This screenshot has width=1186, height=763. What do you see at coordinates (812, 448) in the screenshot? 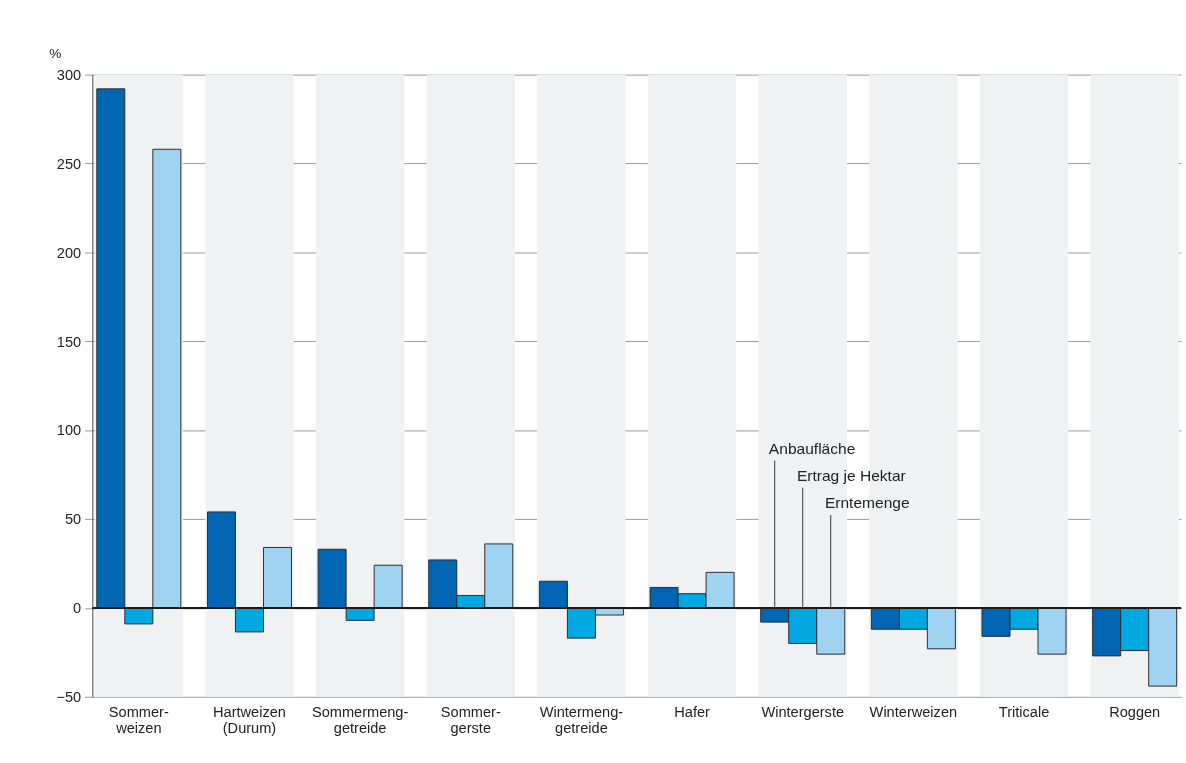
I see `text: Anbaufläche` at bounding box center [812, 448].